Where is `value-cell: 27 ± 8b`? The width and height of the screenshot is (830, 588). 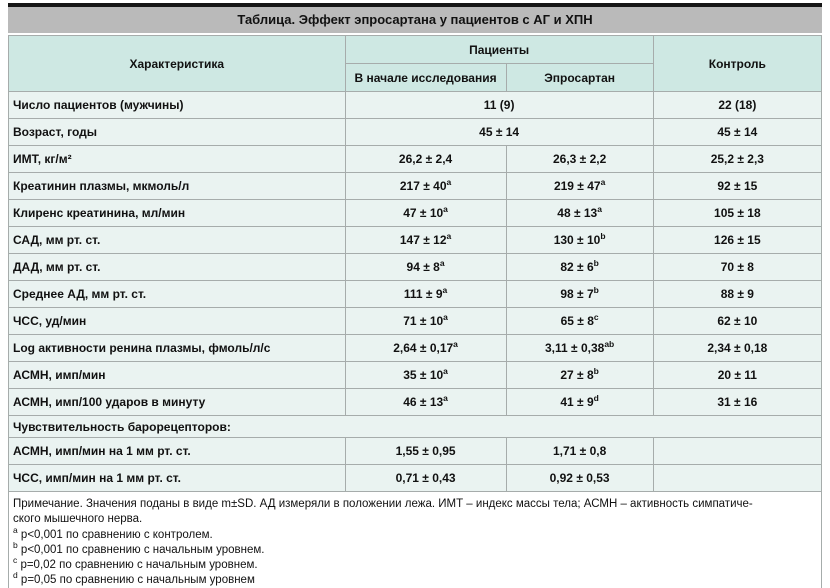
value-cell: 27 ± 8b is located at coordinates (579, 375).